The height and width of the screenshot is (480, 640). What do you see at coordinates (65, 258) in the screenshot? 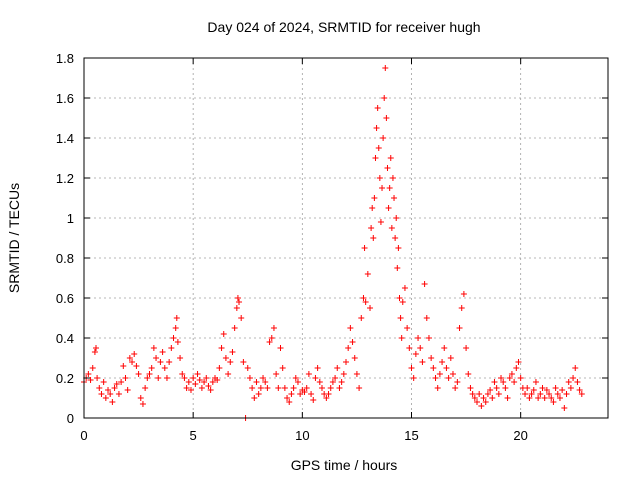
I see `y-tick-label: 0.8` at bounding box center [65, 258].